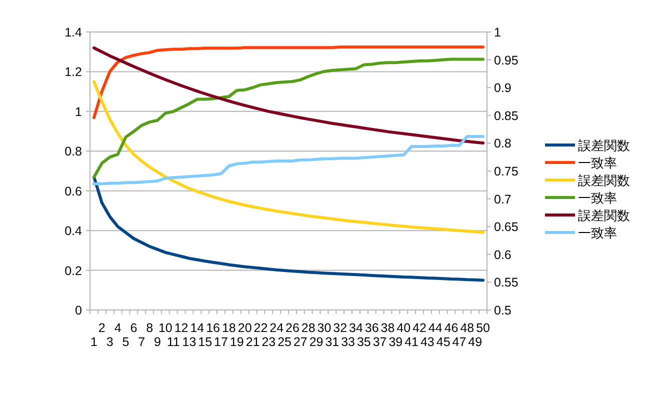 Image resolution: width=671 pixels, height=403 pixels. Describe the element at coordinates (411, 342) in the screenshot. I see `x-tick-label: 41` at that location.